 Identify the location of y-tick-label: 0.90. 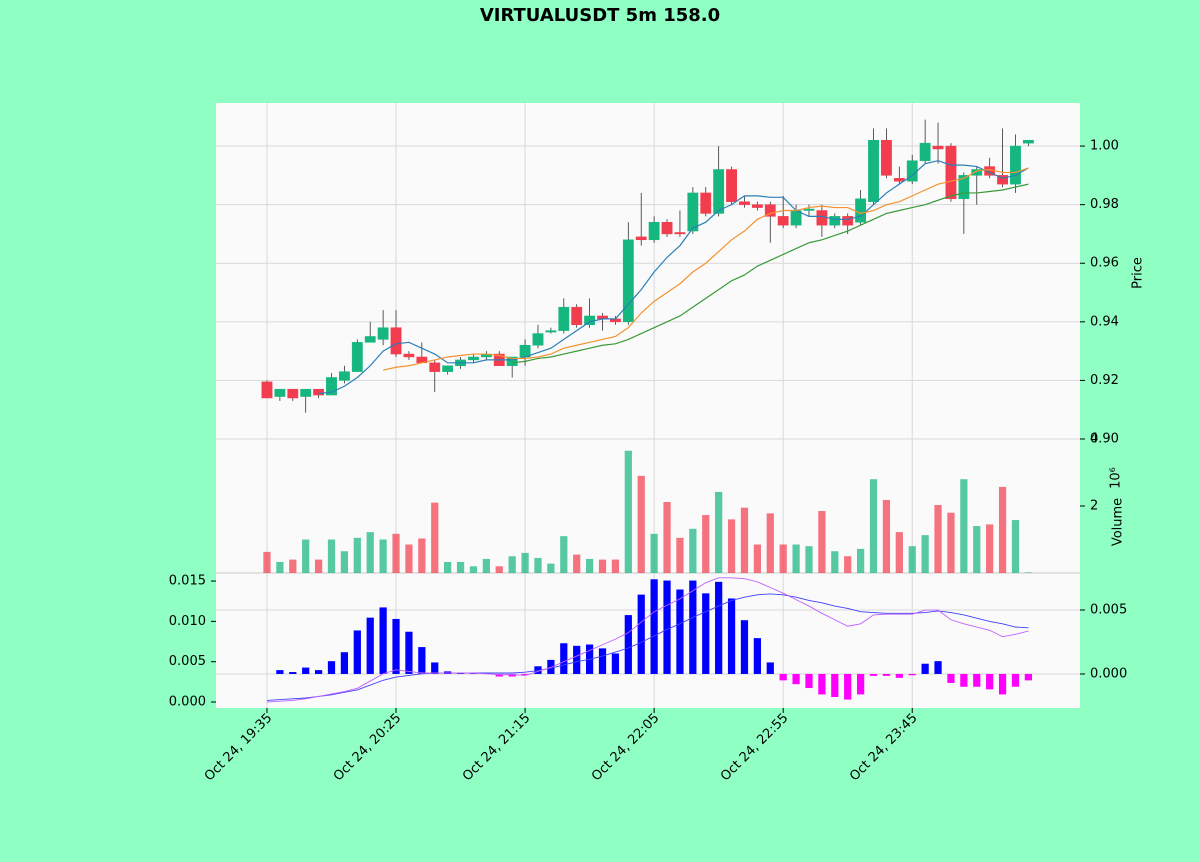
(1104, 439).